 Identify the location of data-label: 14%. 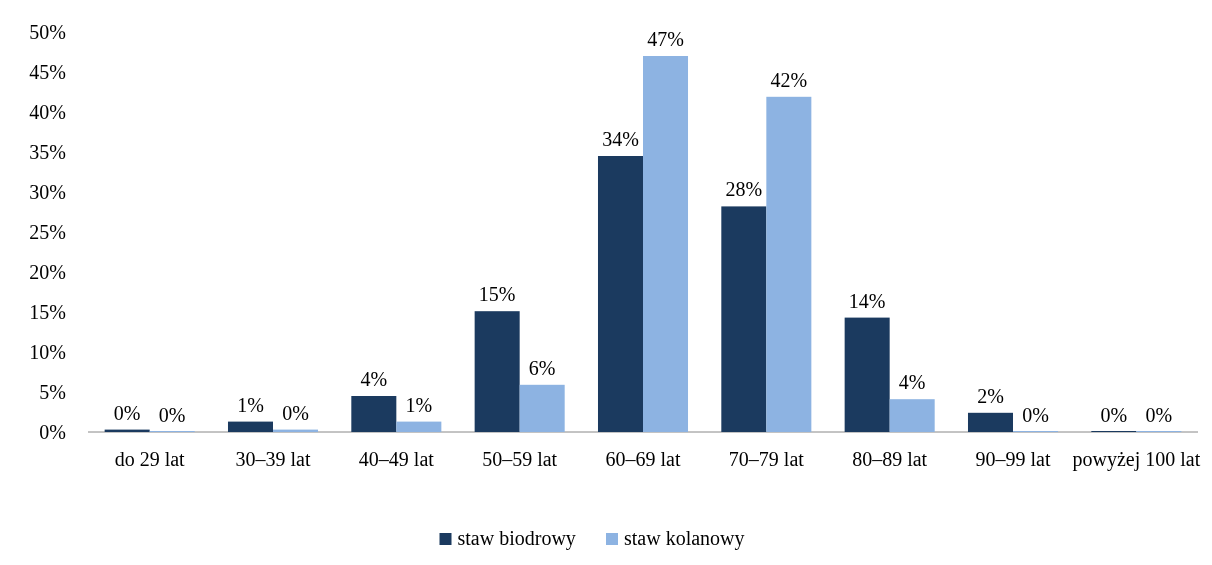
(867, 300).